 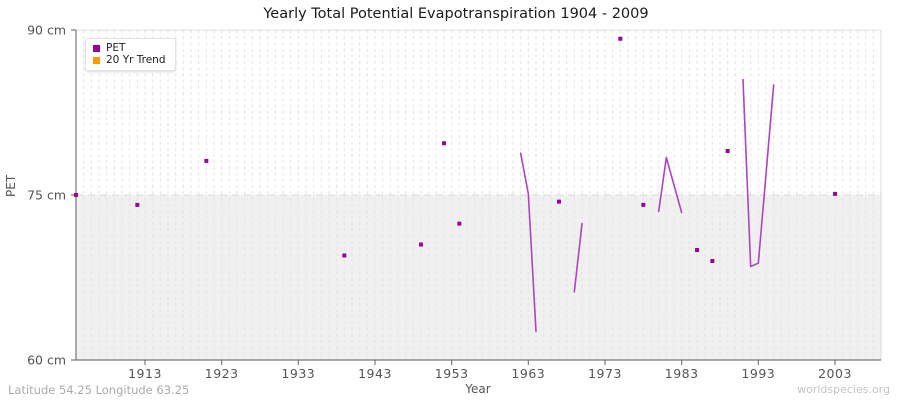 I want to click on trend-series-swatch, so click(x=96, y=60).